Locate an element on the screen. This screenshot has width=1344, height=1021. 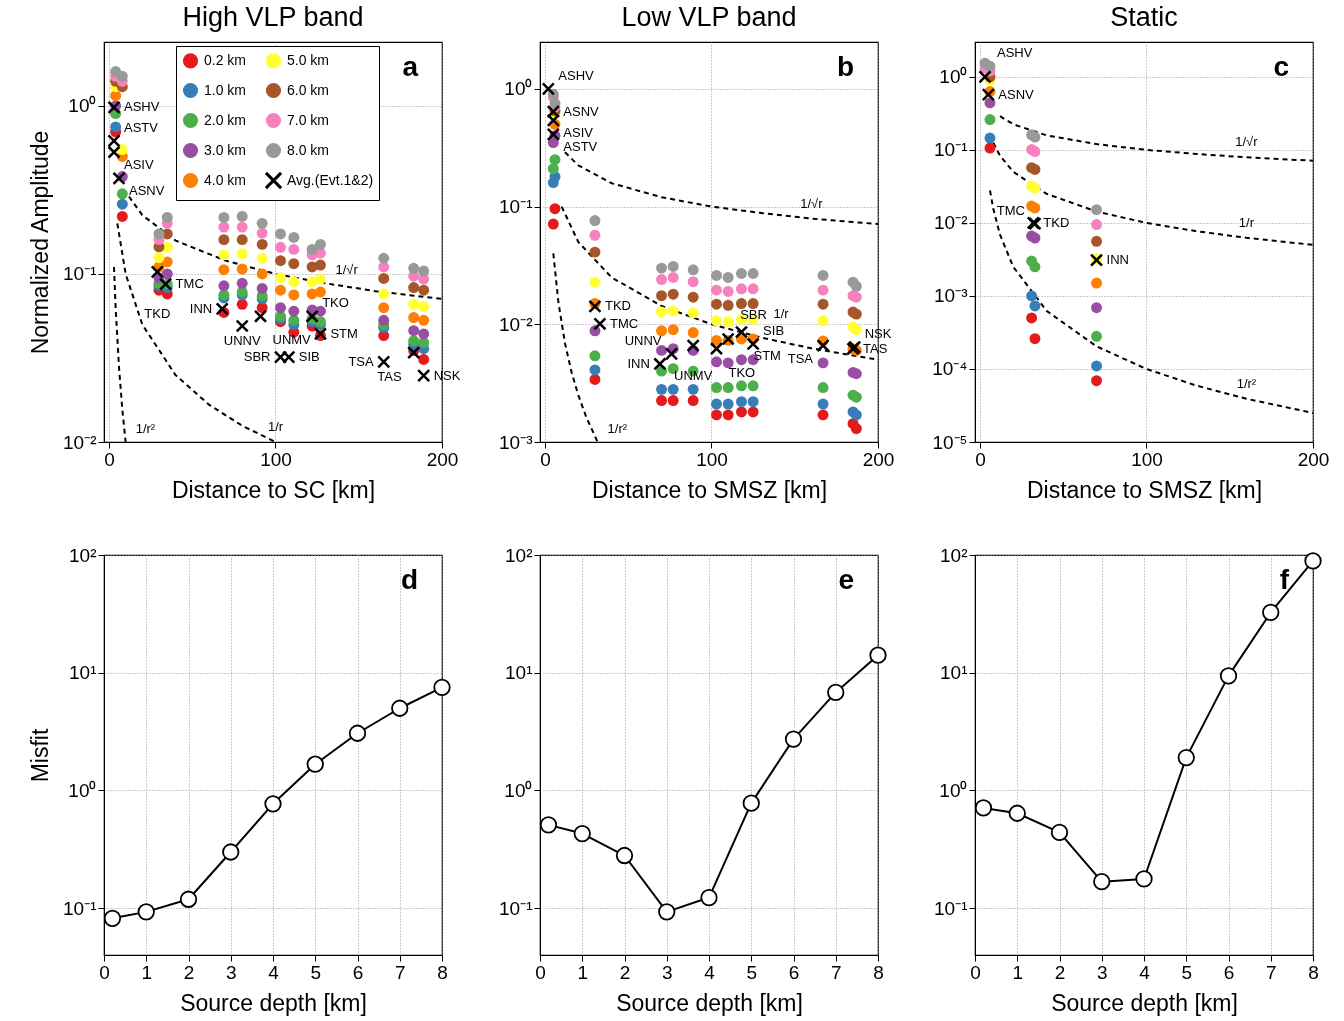
annotation: b is located at coordinates (845, 66).